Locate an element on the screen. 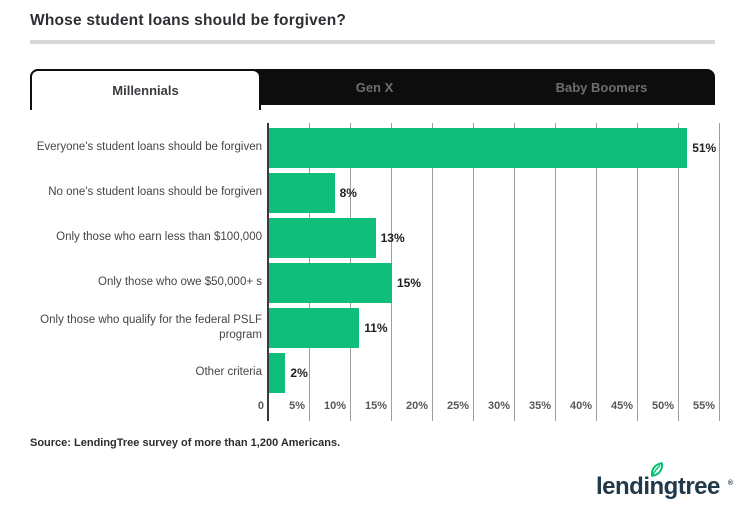  tab-bar: Millennials Gen X Baby Boomers is located at coordinates (372, 89).